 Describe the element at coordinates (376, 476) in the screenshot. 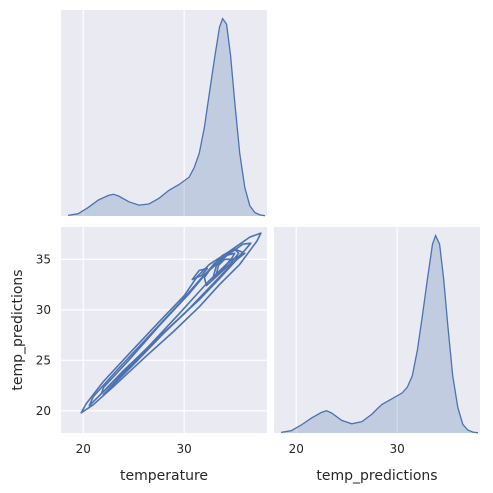

I see `x-axis-label-temp-predictions: temp_predictions` at that location.